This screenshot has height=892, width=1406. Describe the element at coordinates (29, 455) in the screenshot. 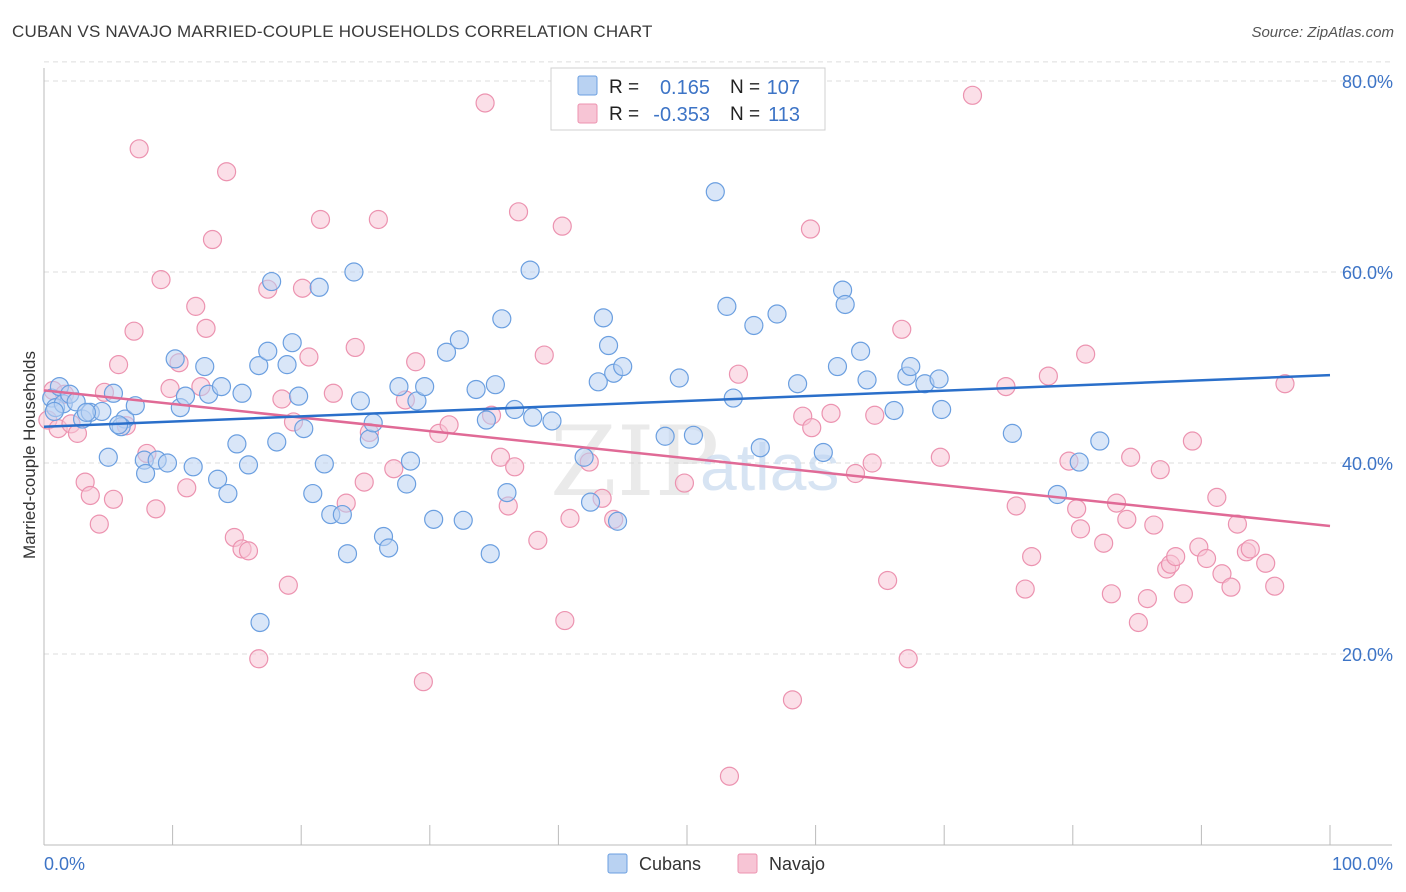

I see `y-axis-title: Married-couple Households` at that location.